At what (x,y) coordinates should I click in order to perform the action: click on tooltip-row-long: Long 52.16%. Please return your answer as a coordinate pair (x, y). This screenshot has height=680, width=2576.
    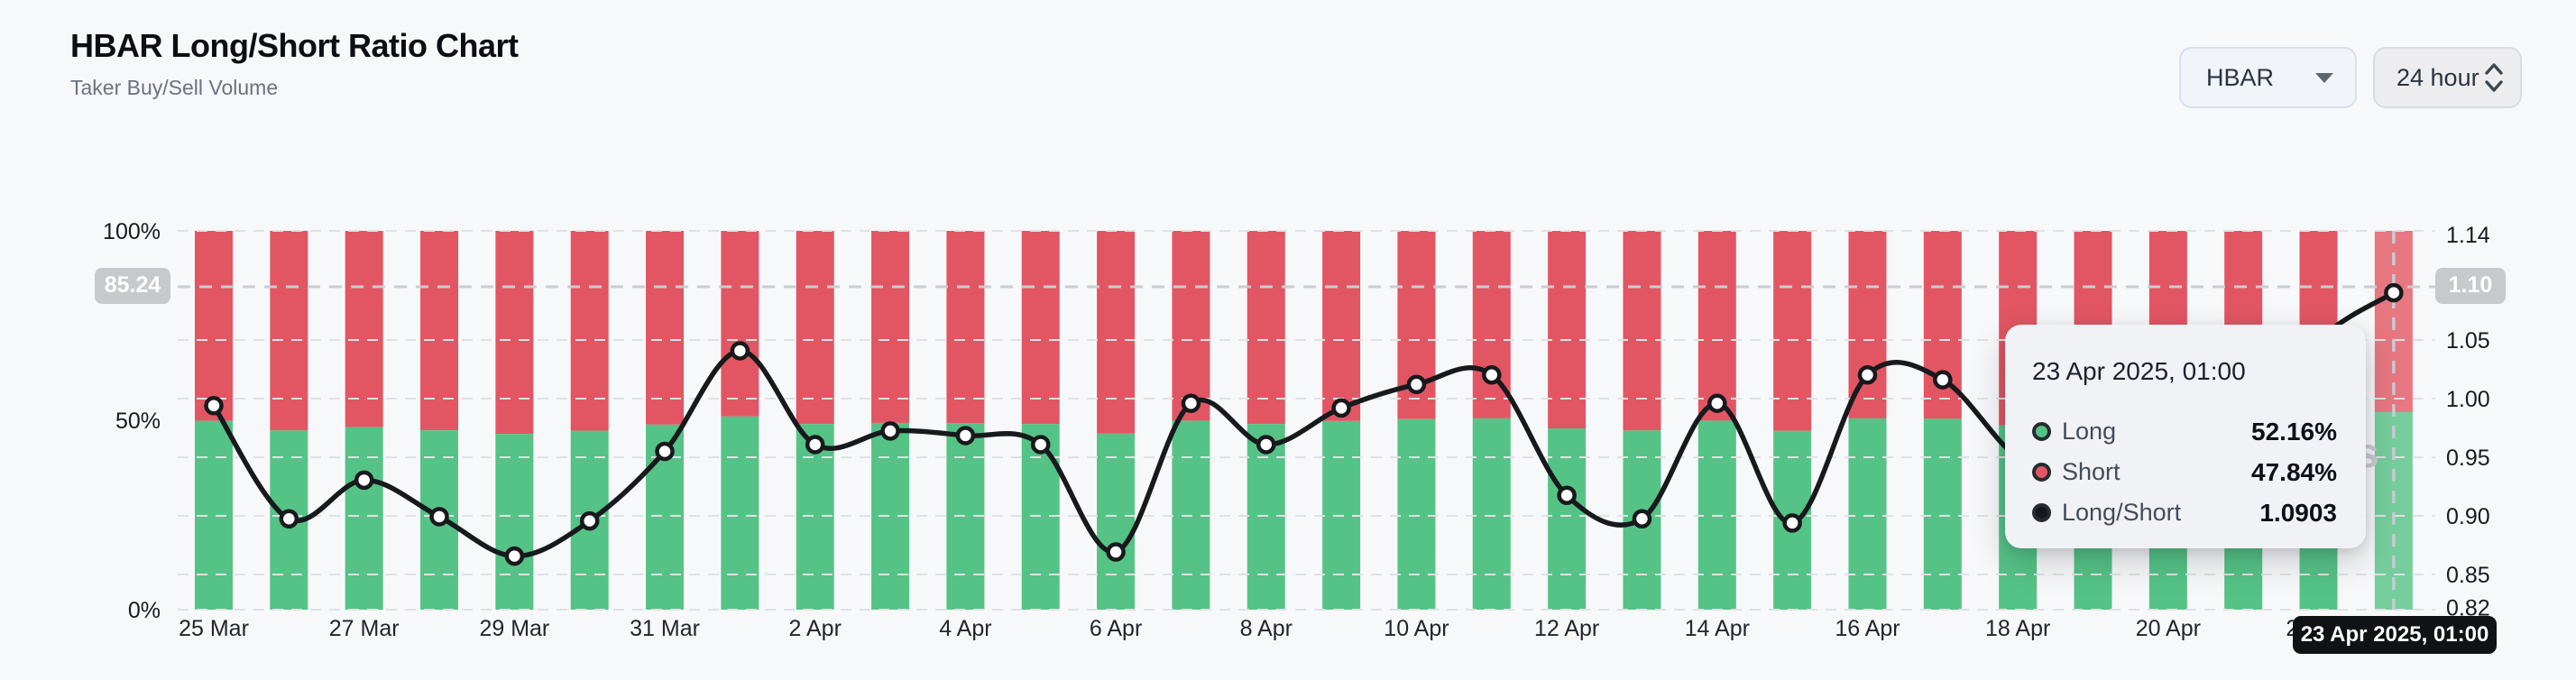
    Looking at the image, I should click on (2184, 432).